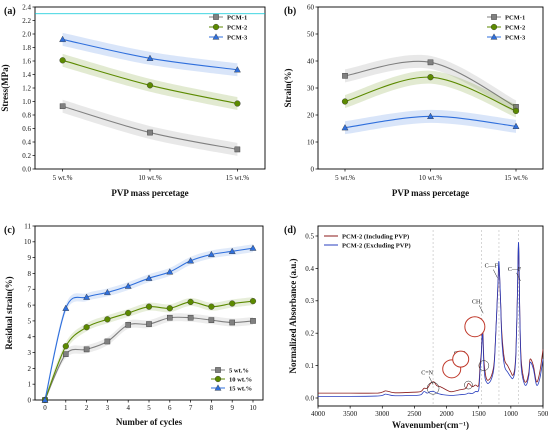 This screenshot has height=434, width=550. What do you see at coordinates (26, 88) in the screenshot?
I see `y-tick-label: 1.2` at bounding box center [26, 88].